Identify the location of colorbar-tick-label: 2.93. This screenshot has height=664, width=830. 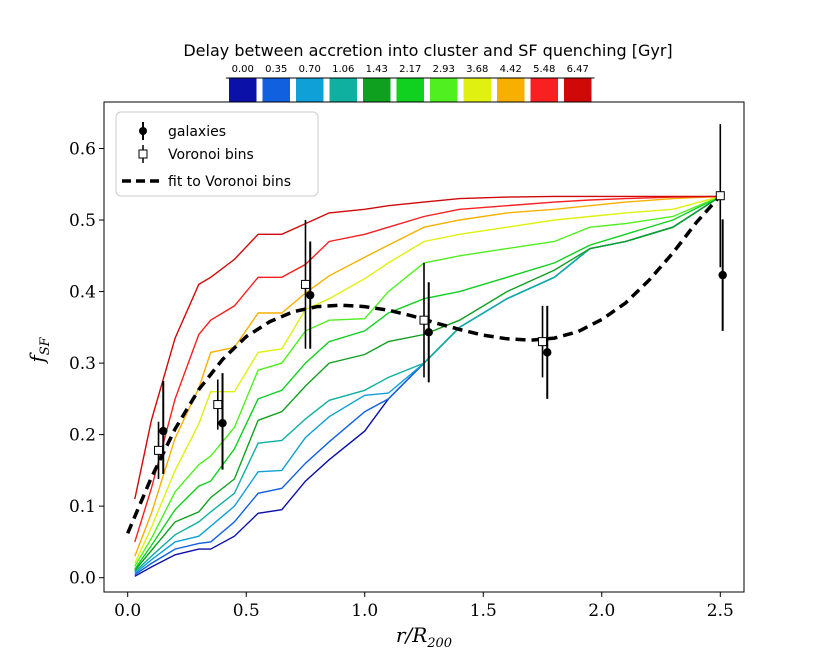
(444, 69).